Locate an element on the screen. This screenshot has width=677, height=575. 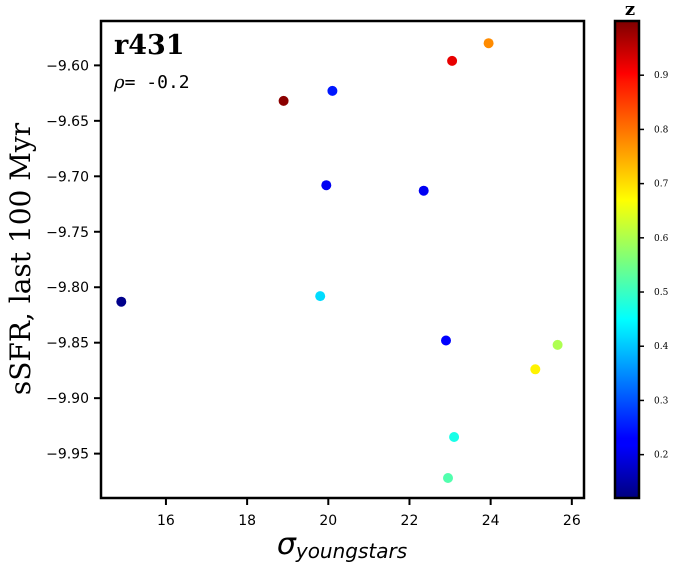
colorbar-frame is located at coordinates (627, 259).